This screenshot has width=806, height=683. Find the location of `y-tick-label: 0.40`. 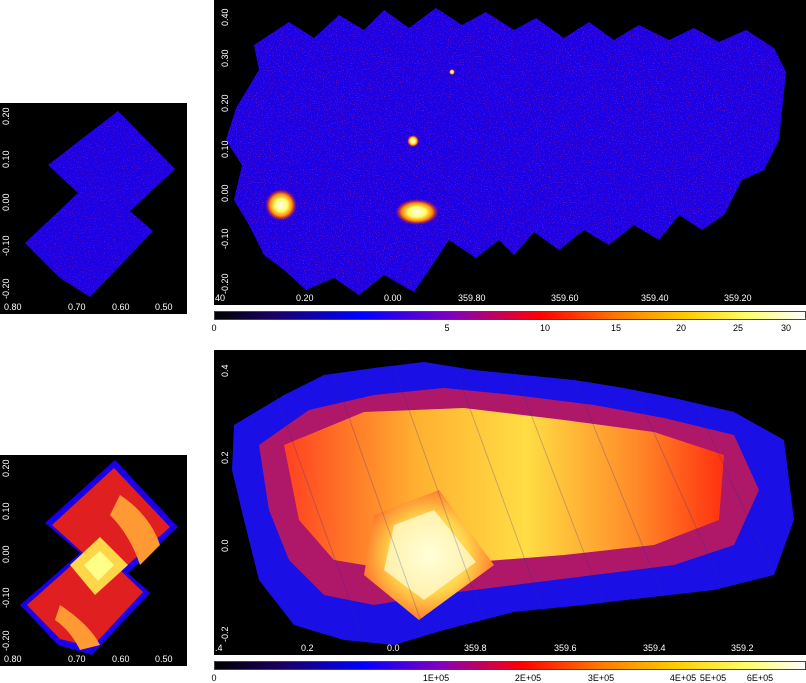

y-tick-label: 0.40 is located at coordinates (225, 17).